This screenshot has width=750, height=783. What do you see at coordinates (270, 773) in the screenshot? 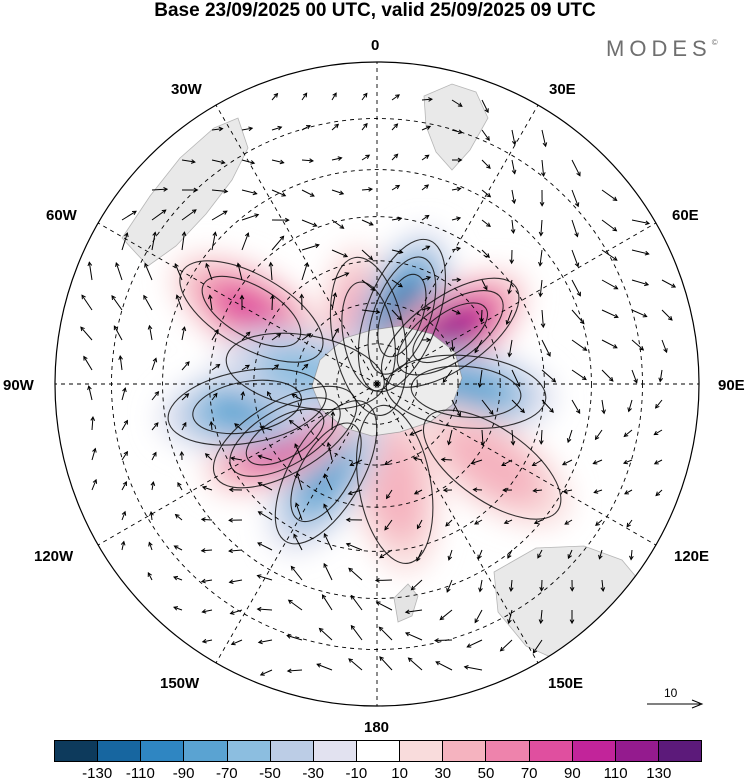
I see `colorbar-tick-label: -50` at bounding box center [270, 773].